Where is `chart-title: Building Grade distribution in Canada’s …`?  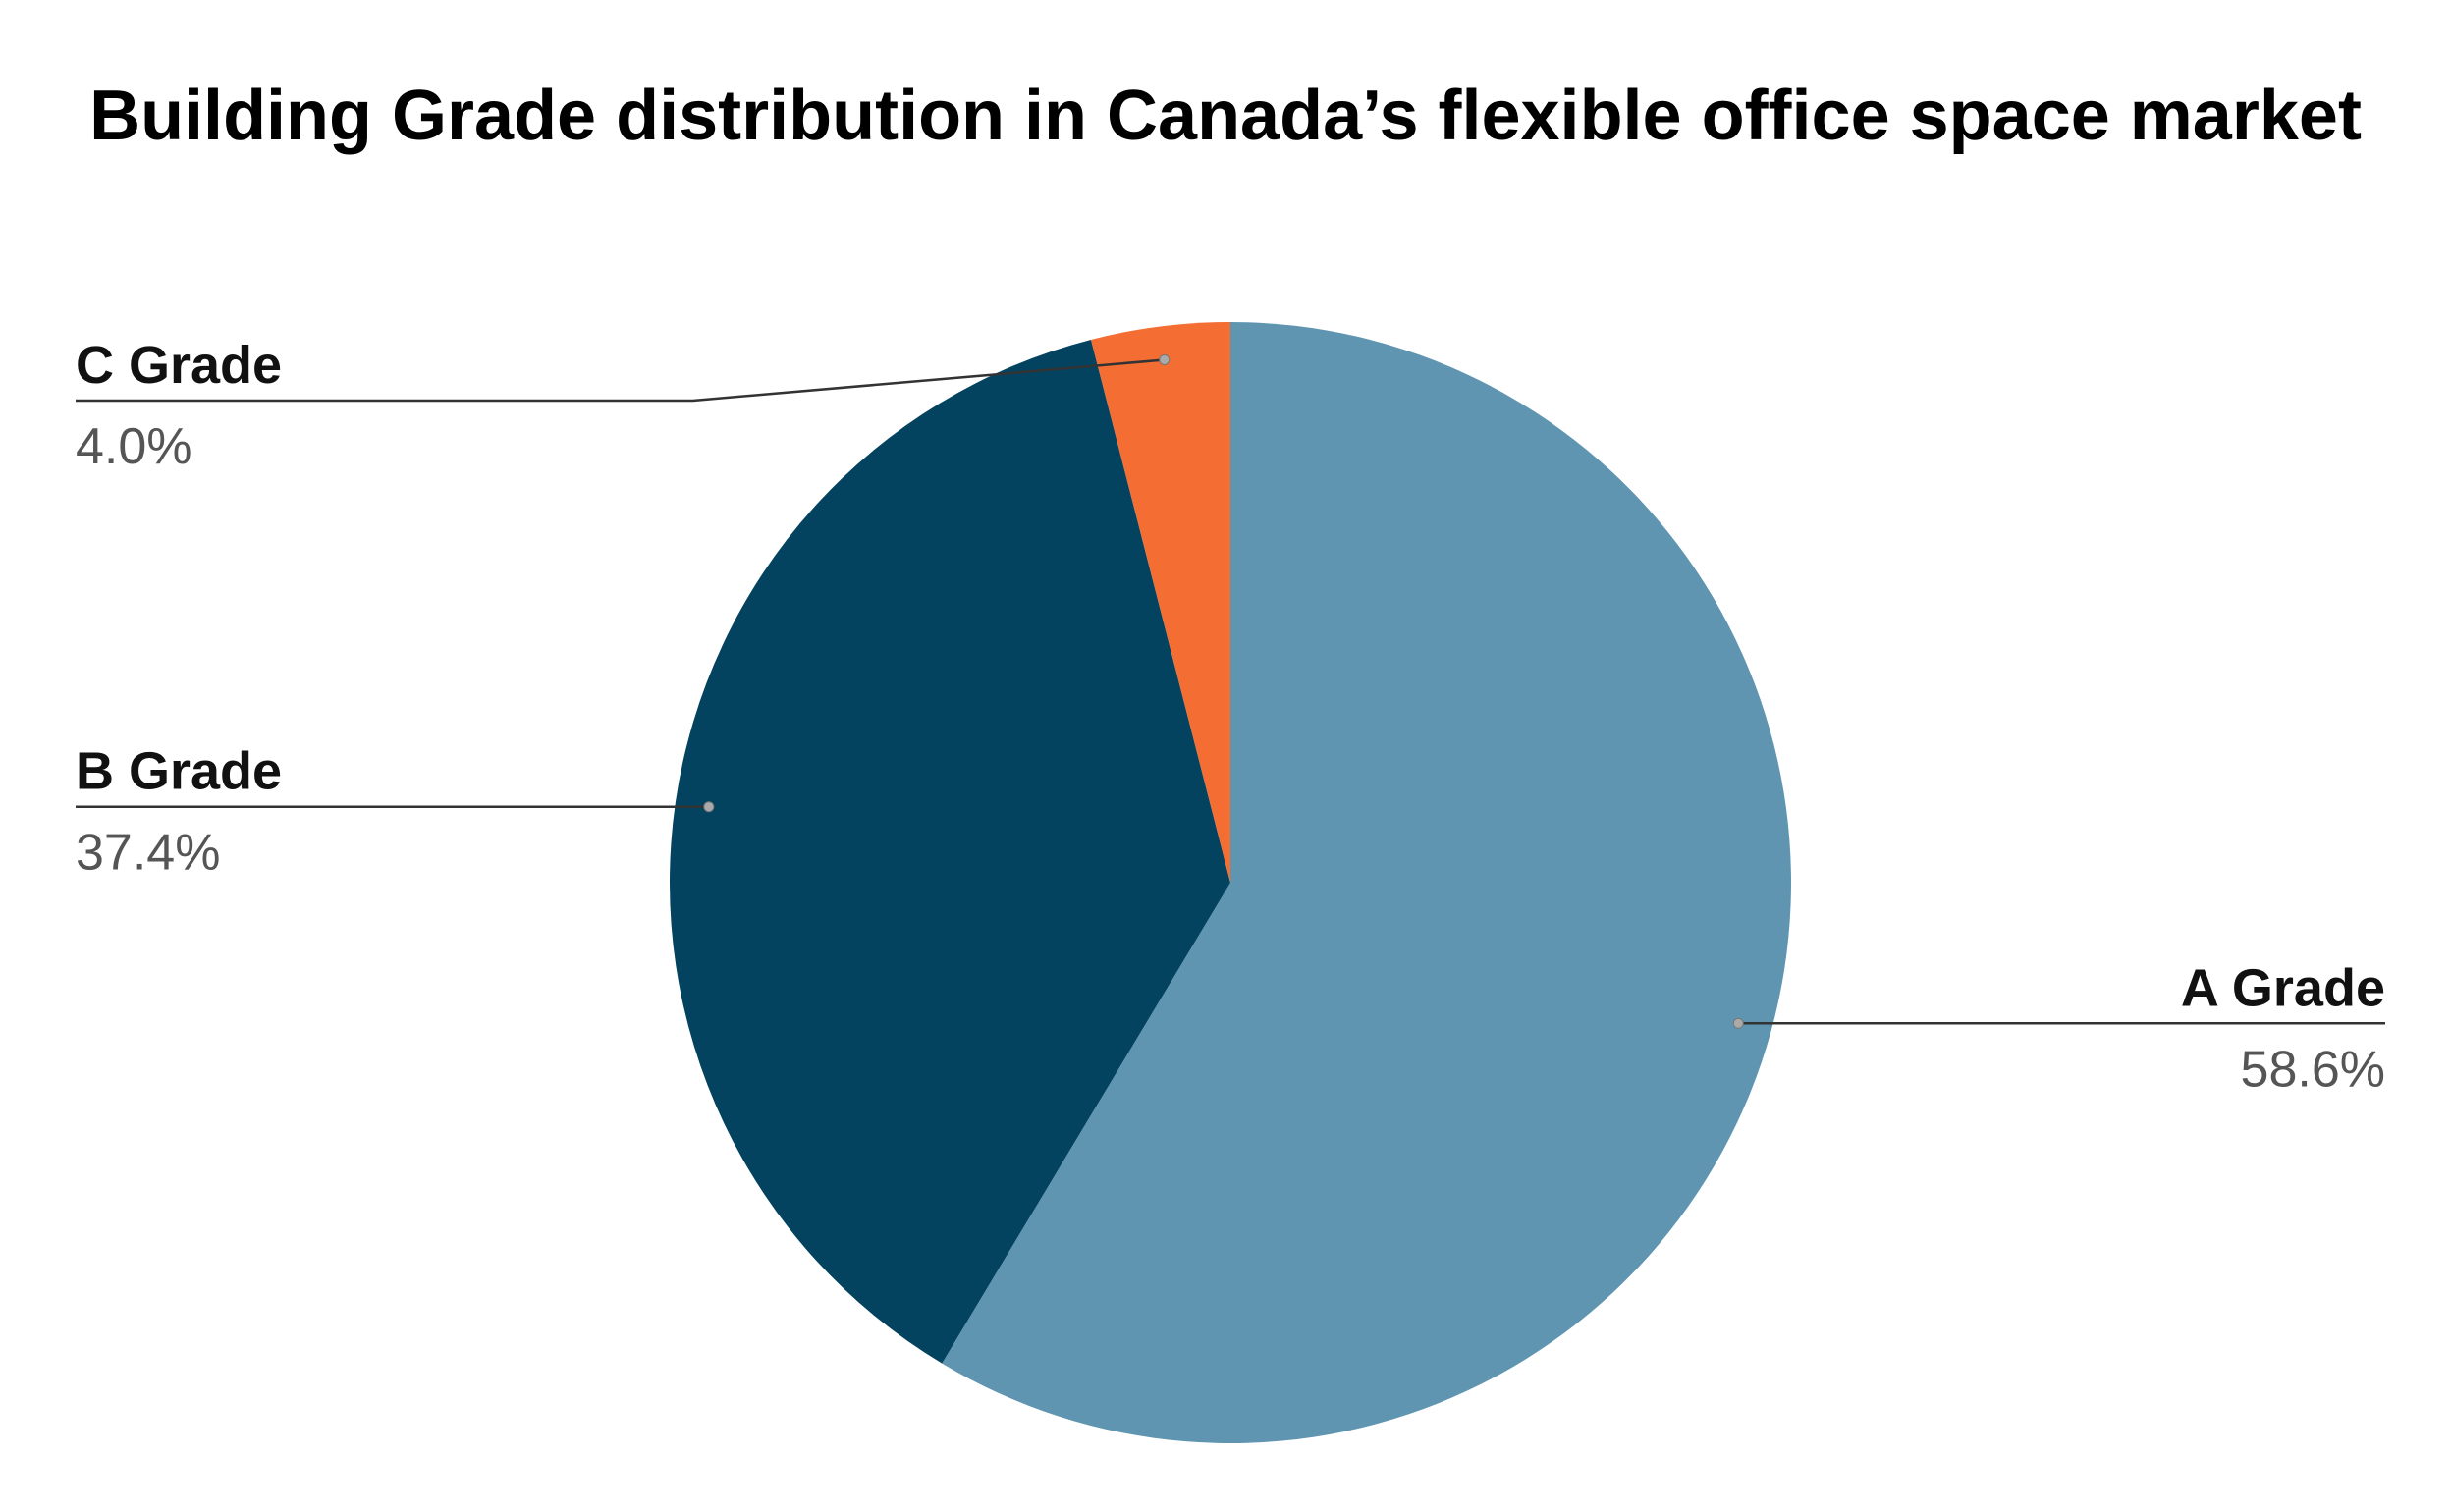
chart-title: Building Grade distribution in Canada’s … is located at coordinates (1225, 116).